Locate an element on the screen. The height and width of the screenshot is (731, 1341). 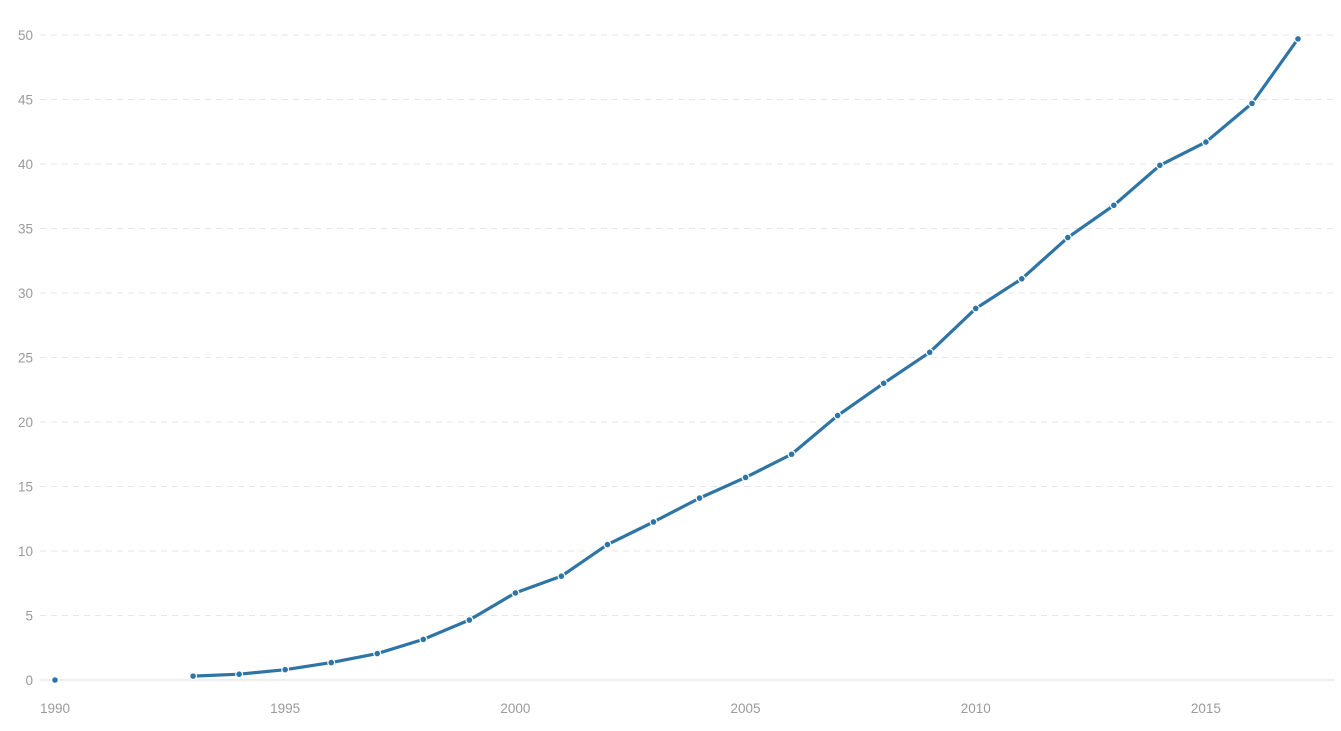
x-tick-label: 1990 is located at coordinates (55, 708).